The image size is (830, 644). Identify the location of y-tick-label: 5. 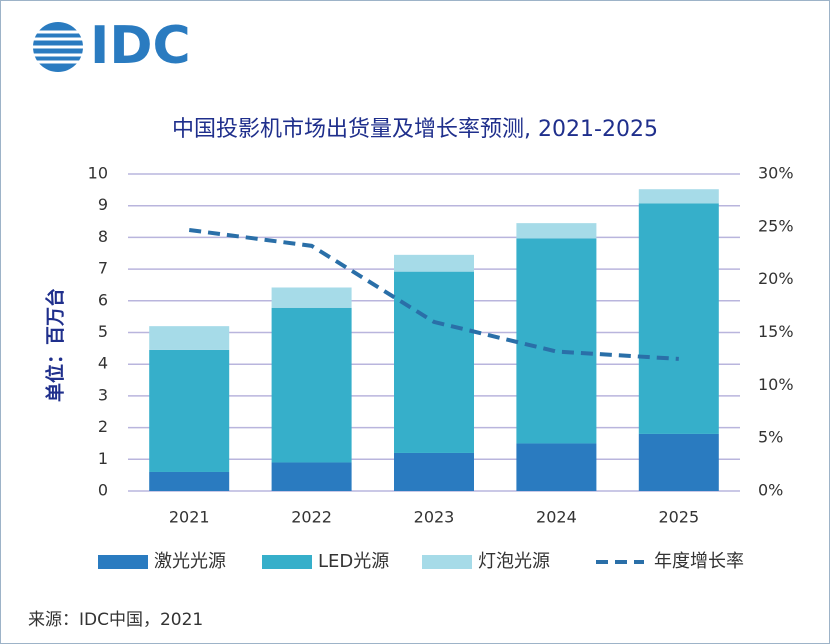
(103, 331).